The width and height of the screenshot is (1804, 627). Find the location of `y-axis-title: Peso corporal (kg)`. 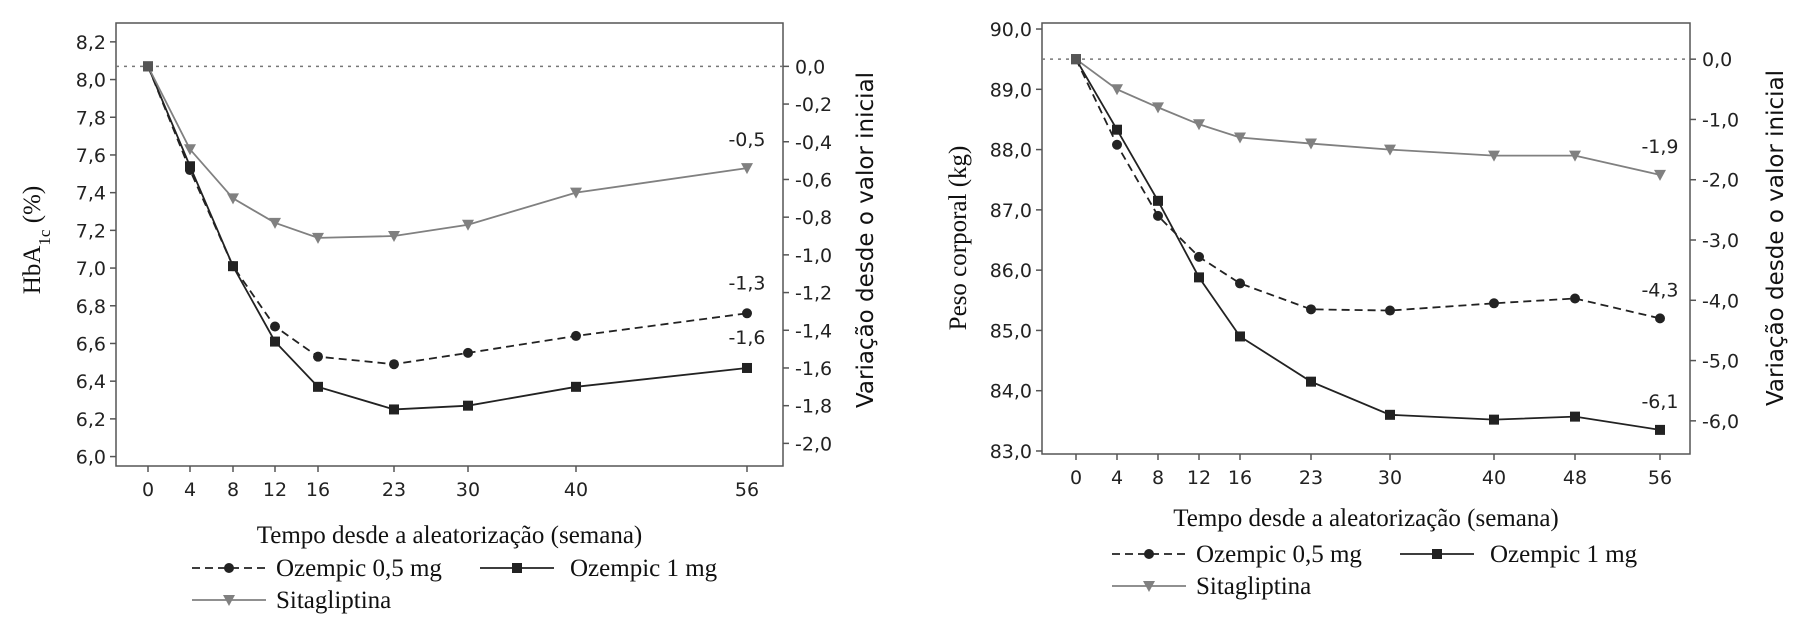

y-axis-title: Peso corporal (kg) is located at coordinates (958, 238).